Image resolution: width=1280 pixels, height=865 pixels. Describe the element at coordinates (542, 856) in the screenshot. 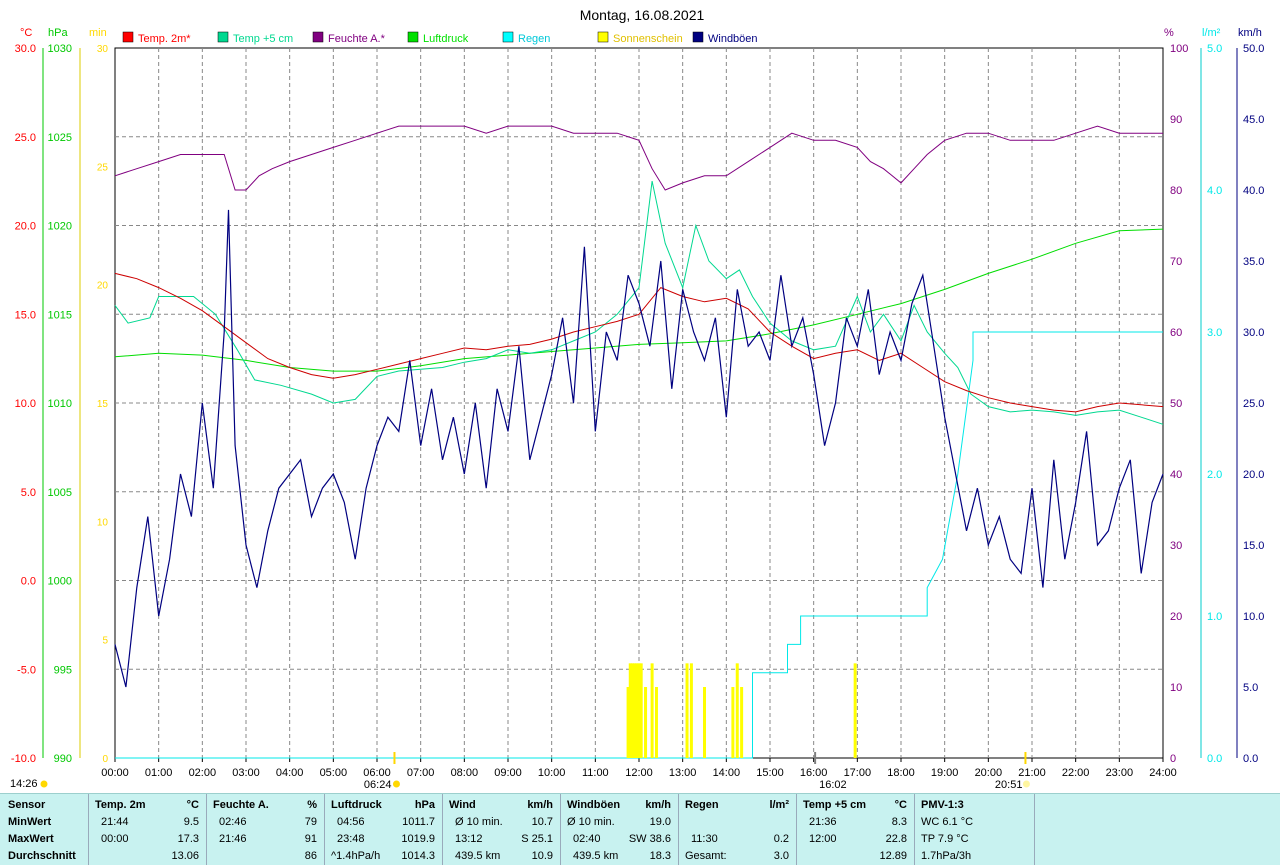

I see `wind-avg: 10.9` at that location.